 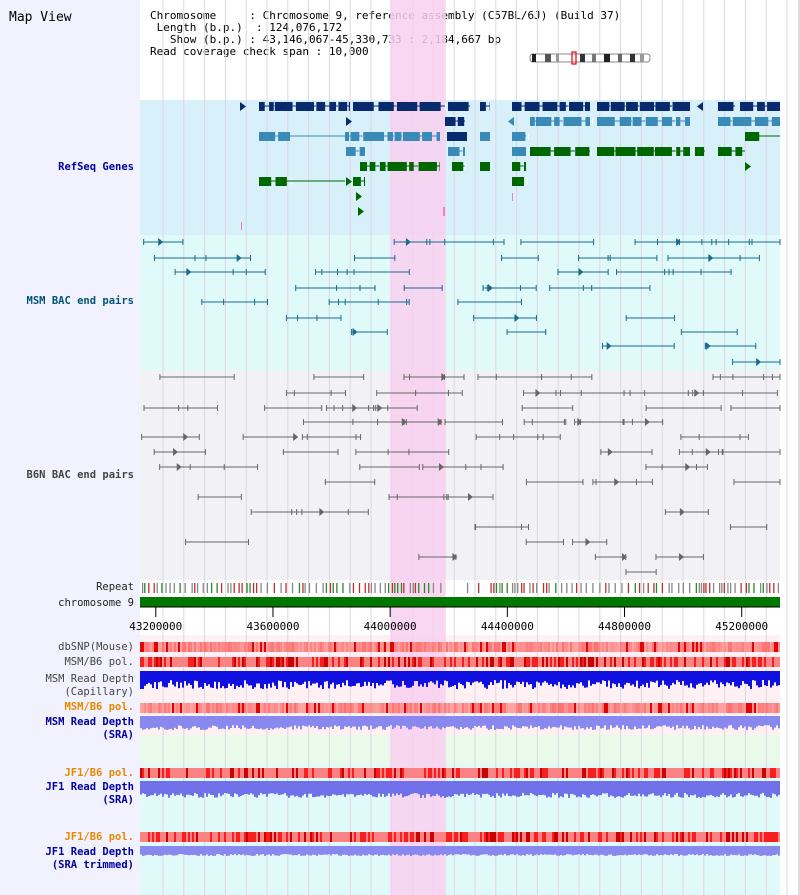 What do you see at coordinates (118, 735) in the screenshot?
I see `track-label-msm-depth-sra-sub: (SRA)` at bounding box center [118, 735].